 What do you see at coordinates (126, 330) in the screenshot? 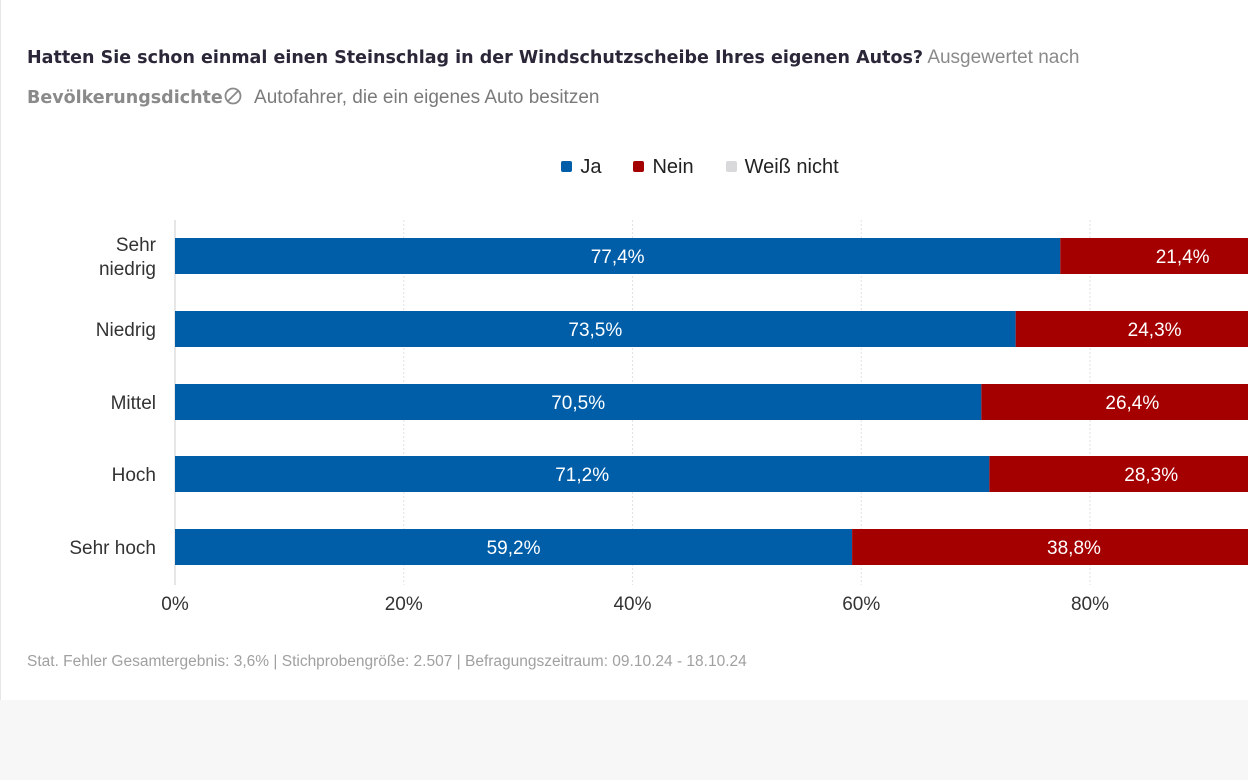
I see `category-label: Niedrig` at bounding box center [126, 330].